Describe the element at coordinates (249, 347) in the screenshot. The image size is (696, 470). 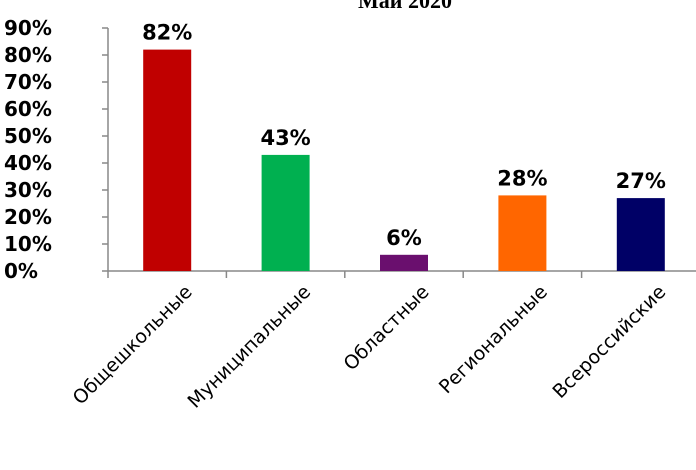
I see `category-label: Муниципальные` at that location.